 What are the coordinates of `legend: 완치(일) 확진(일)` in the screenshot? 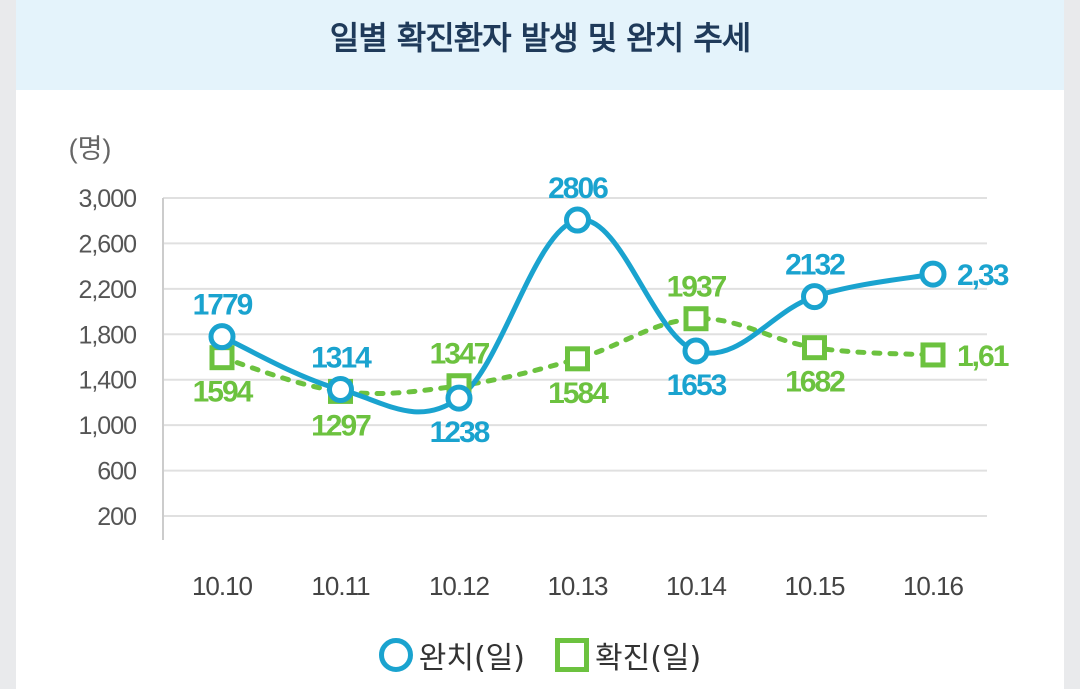 It's located at (540, 655).